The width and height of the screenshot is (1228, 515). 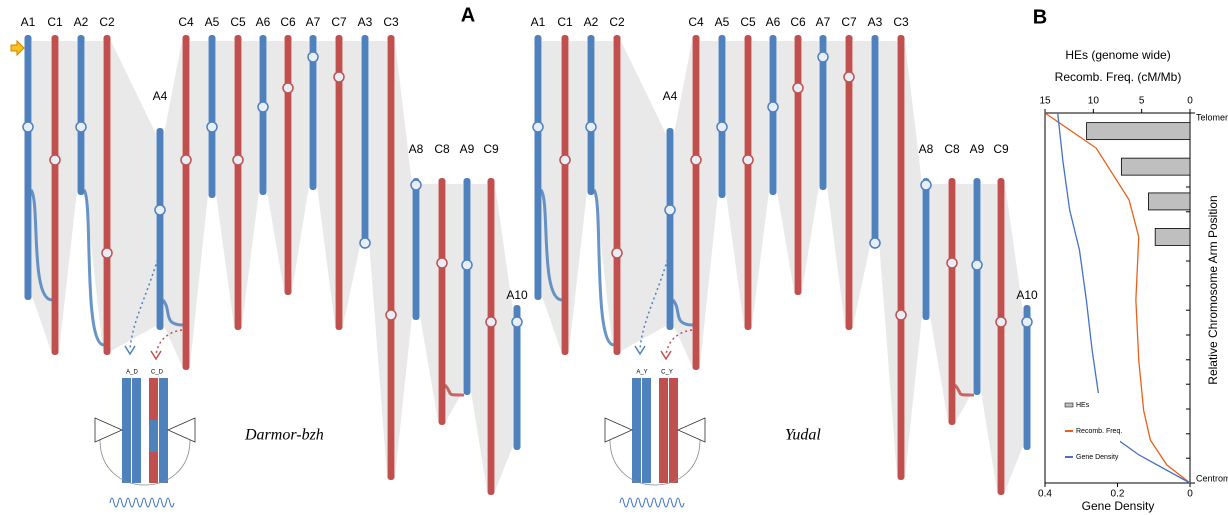 What do you see at coordinates (1213, 289) in the screenshot?
I see `y-axis-label: Relative Chromosome Arm Position` at bounding box center [1213, 289].